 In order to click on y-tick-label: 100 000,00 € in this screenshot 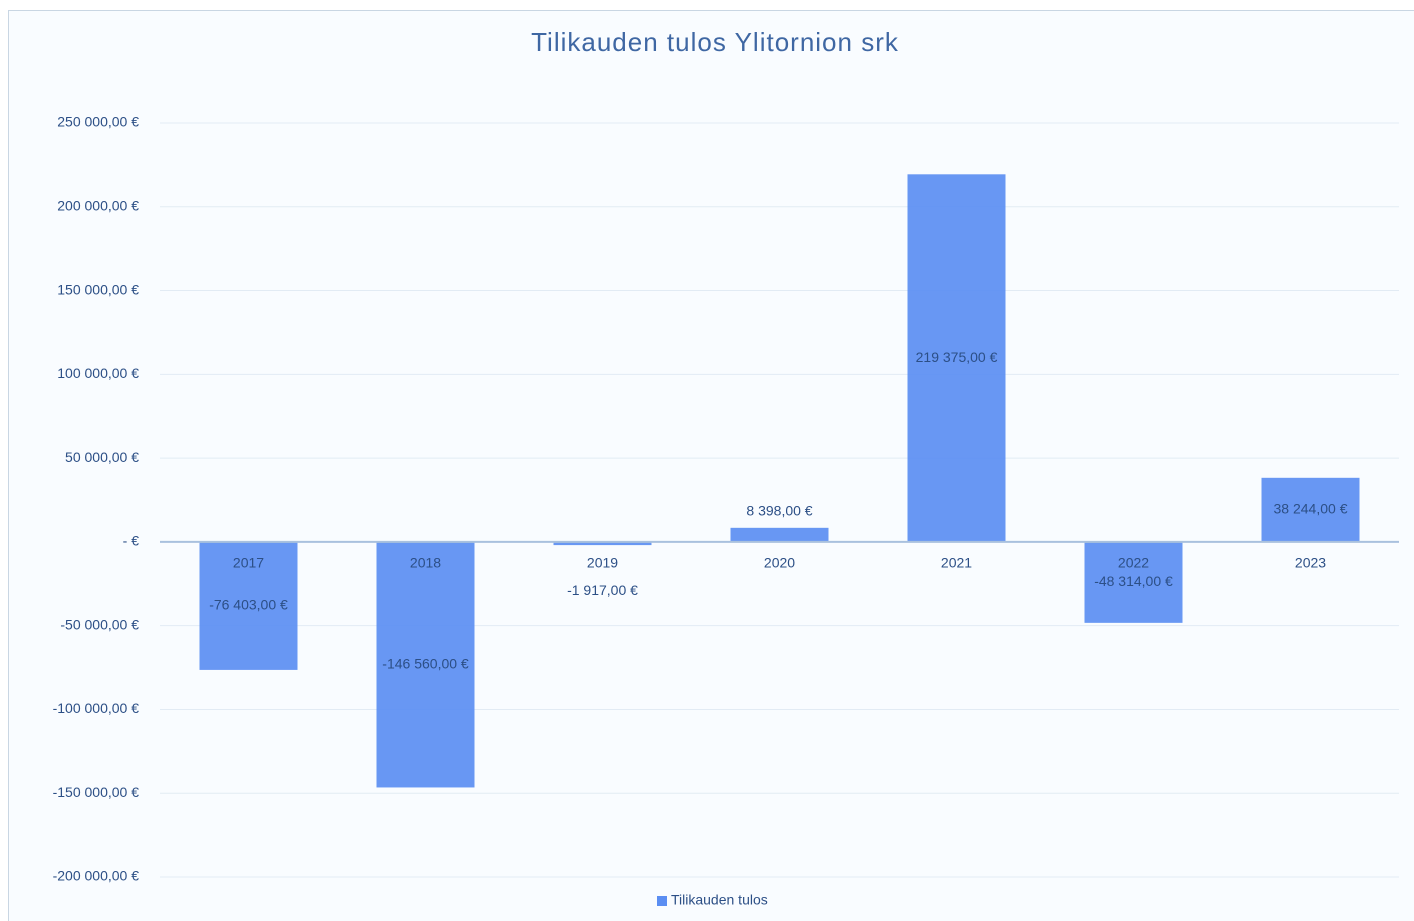, I will do `click(98, 373)`.